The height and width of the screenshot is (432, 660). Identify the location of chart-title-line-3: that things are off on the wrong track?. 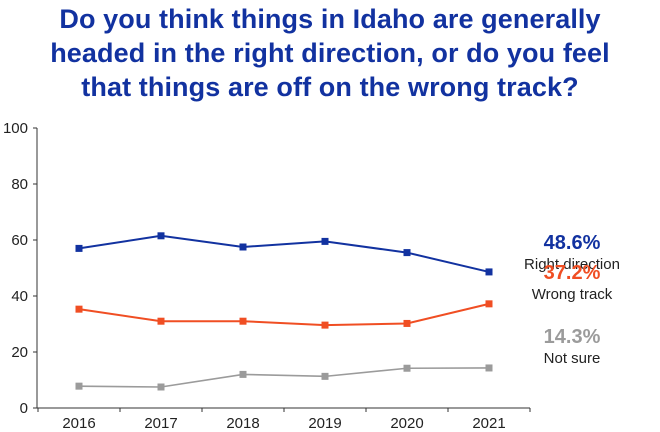
(330, 87).